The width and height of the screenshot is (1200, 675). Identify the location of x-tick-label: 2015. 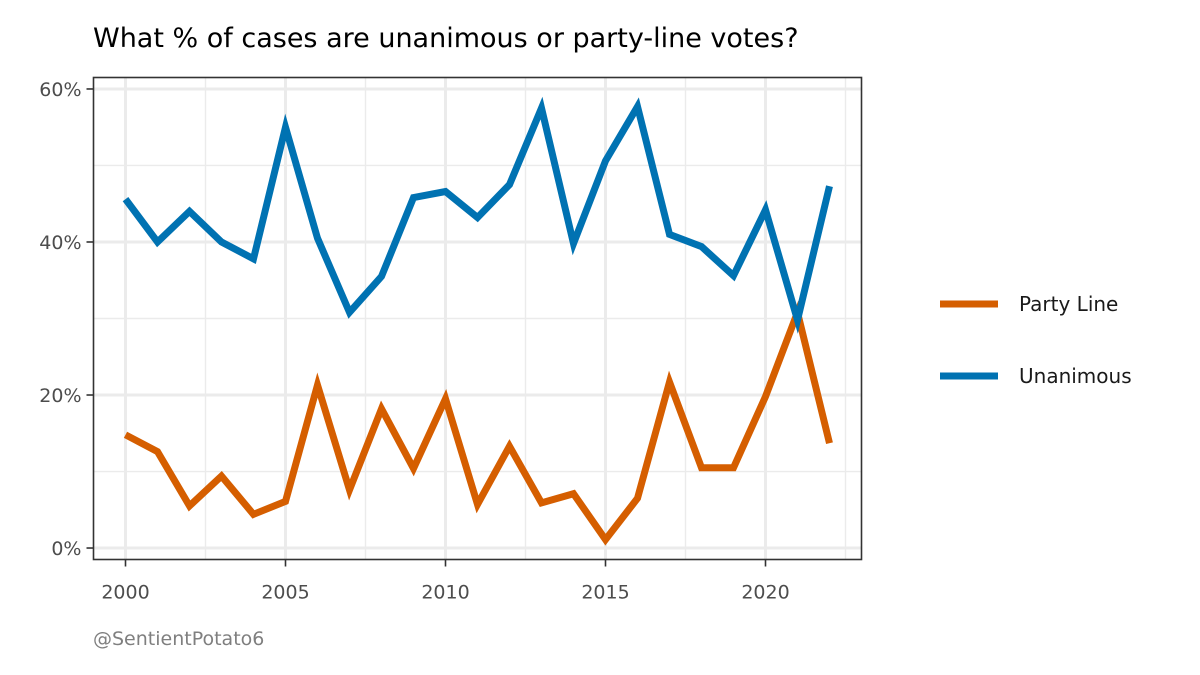
(605, 593).